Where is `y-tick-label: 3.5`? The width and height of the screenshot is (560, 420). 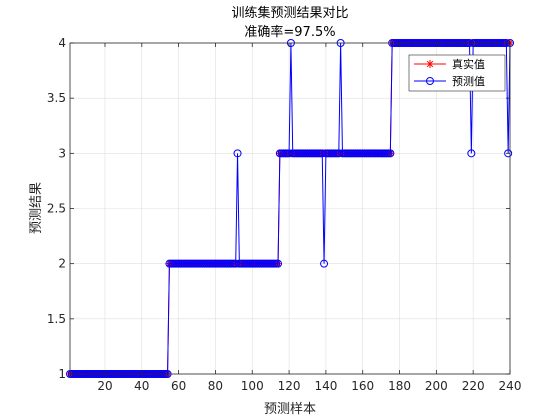 y-tick-label: 3.5 is located at coordinates (56, 98).